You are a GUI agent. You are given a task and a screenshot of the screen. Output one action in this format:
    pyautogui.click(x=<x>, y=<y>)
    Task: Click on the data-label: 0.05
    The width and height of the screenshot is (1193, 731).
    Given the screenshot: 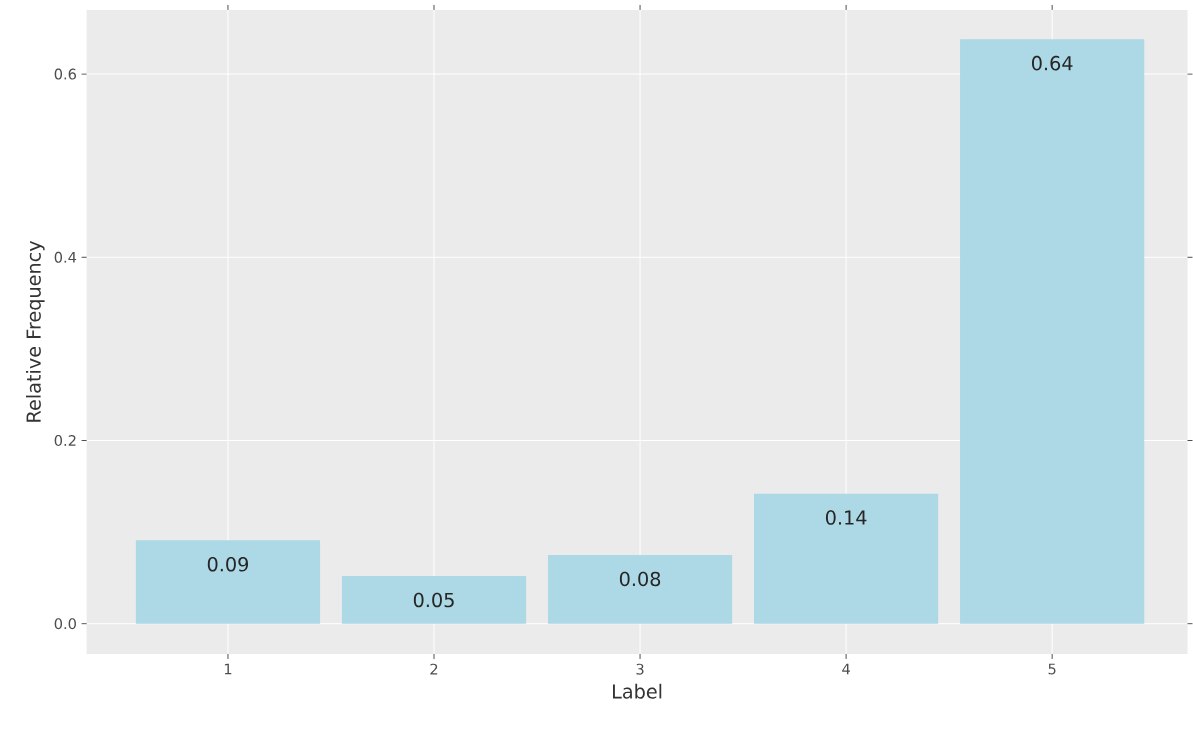 What is the action you would take?
    pyautogui.click(x=433, y=600)
    